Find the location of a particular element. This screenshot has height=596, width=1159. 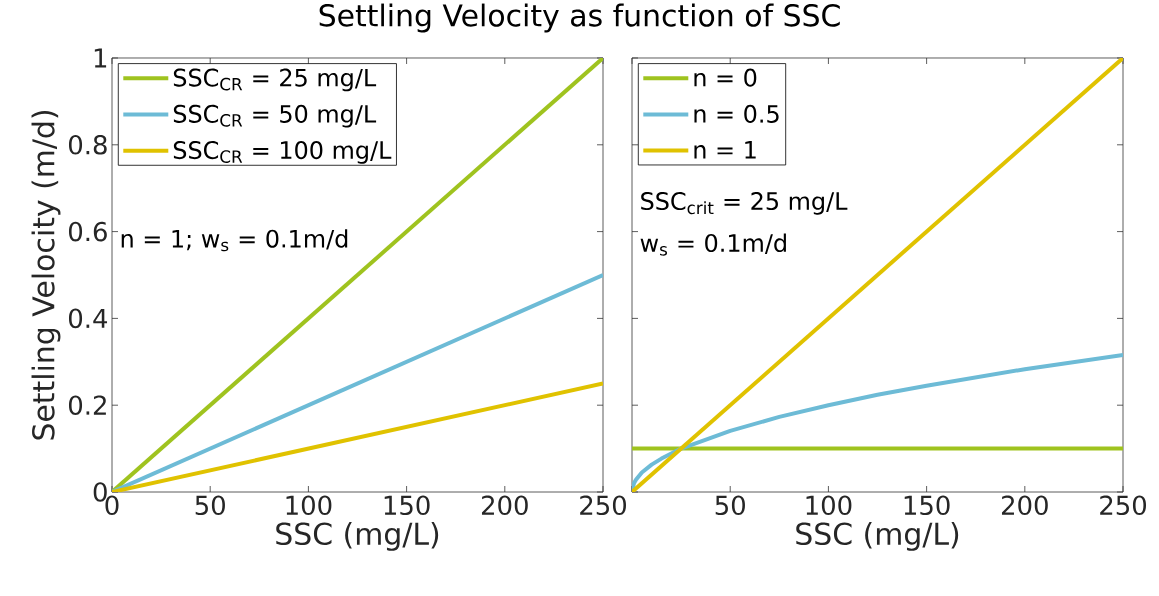

legend-label: SSC$_{CR}$ = 50 mg/L is located at coordinates (275, 116).